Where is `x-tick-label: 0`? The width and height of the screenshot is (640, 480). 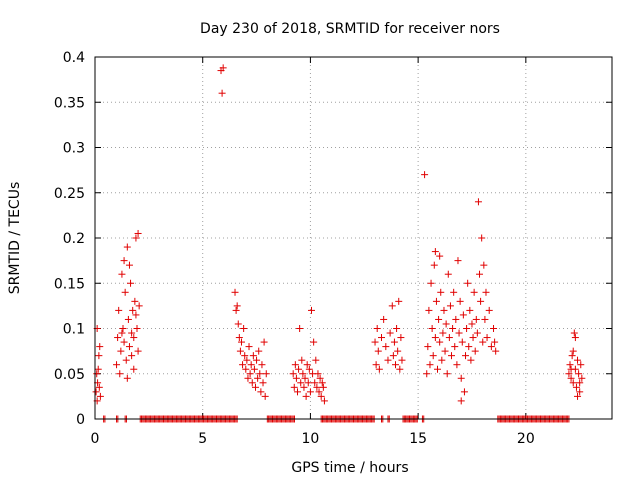 x-tick-label: 0 is located at coordinates (95, 439).